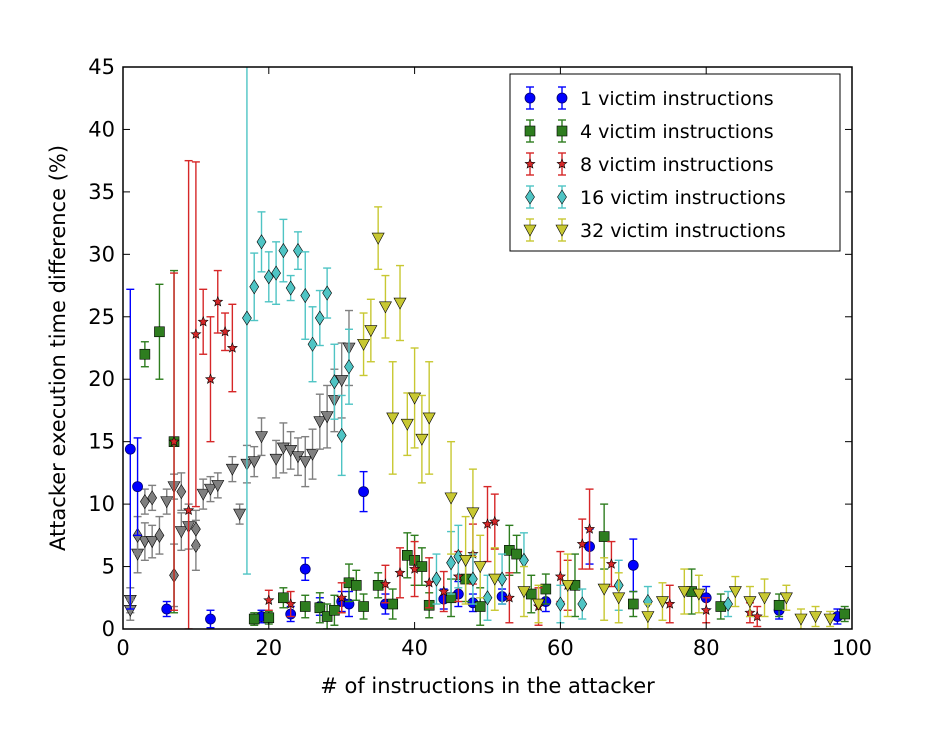 The height and width of the screenshot is (732, 932). Describe the element at coordinates (108, 567) in the screenshot. I see `y-tick-label: 5` at that location.